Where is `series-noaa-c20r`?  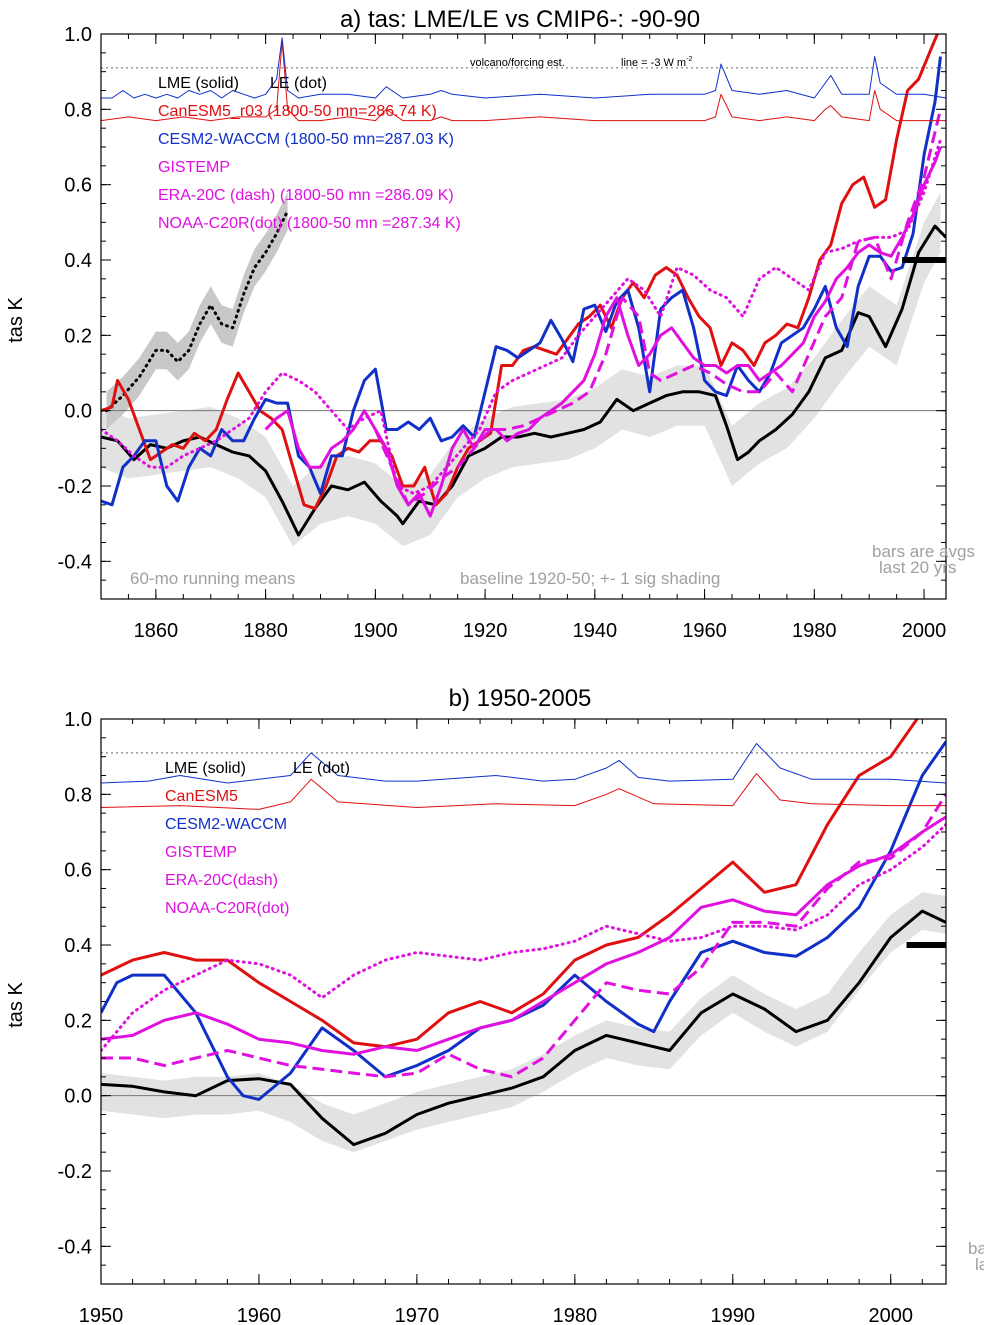 series-noaa-c20r is located at coordinates (523, 937).